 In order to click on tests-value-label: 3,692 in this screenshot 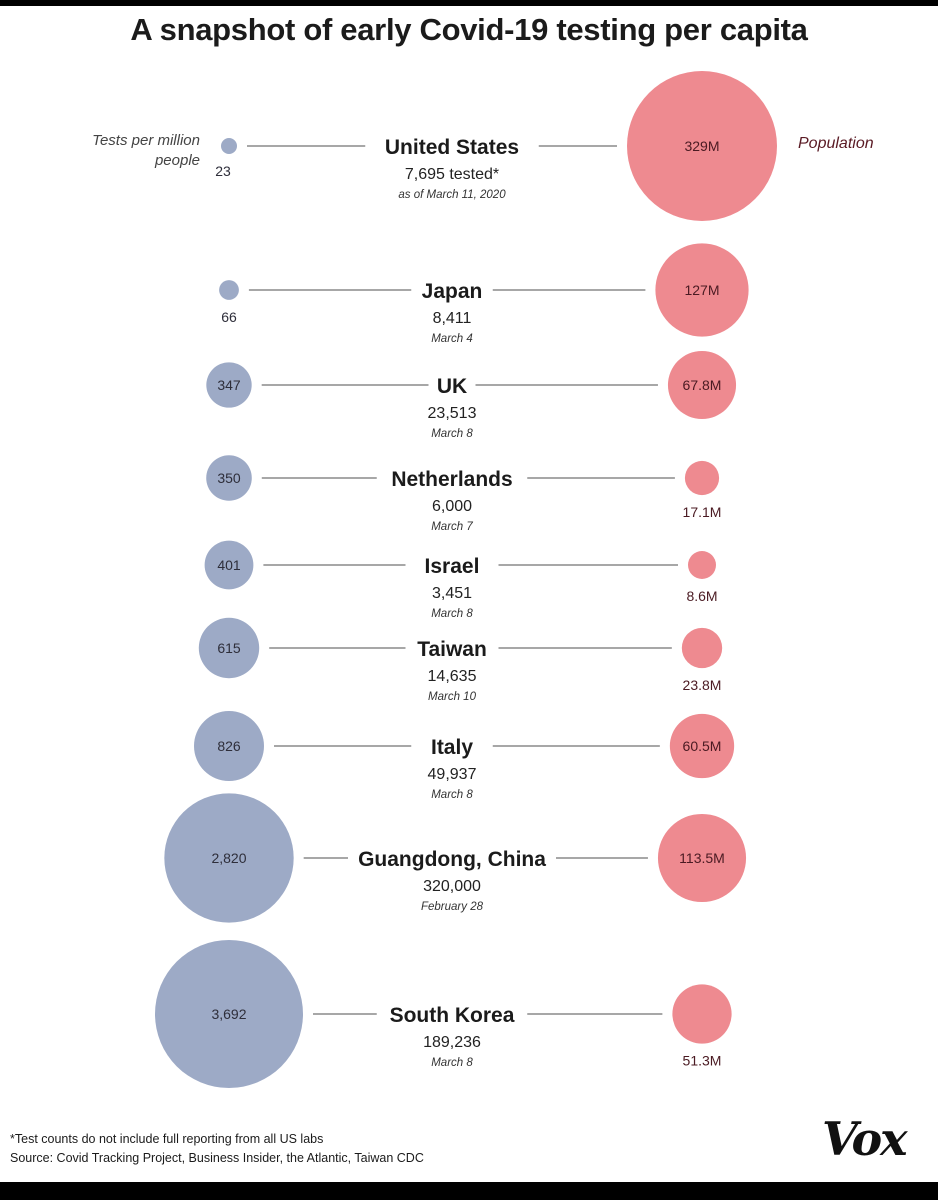, I will do `click(228, 1014)`.